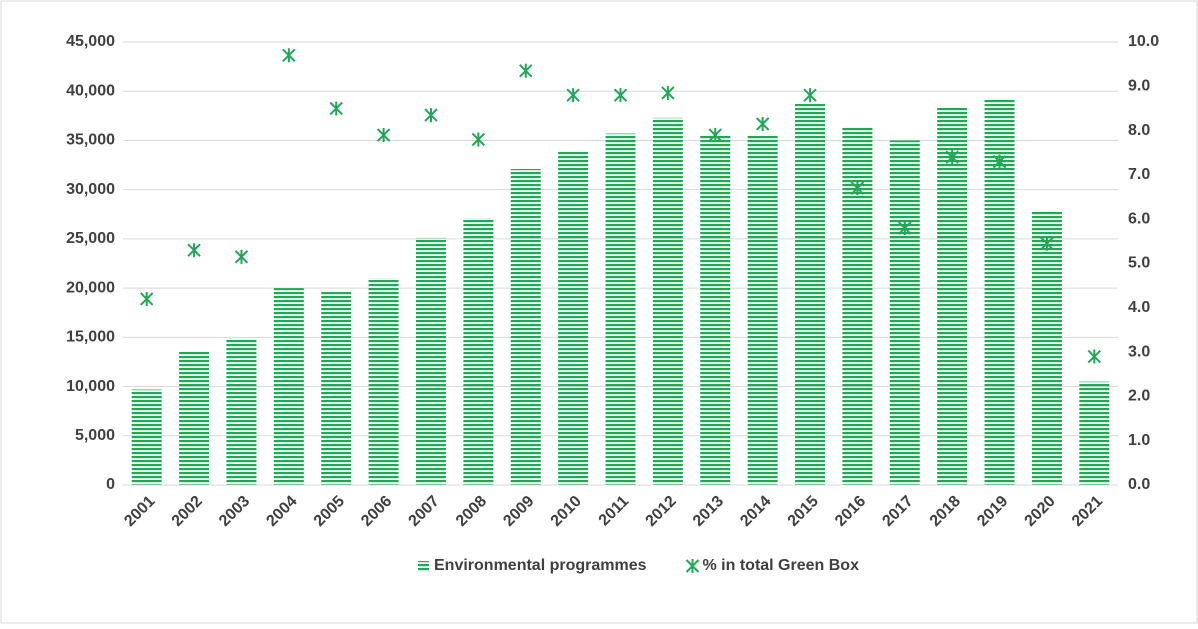 This screenshot has height=629, width=1198. Describe the element at coordinates (90, 189) in the screenshot. I see `y-tick-label: 30,000` at that location.